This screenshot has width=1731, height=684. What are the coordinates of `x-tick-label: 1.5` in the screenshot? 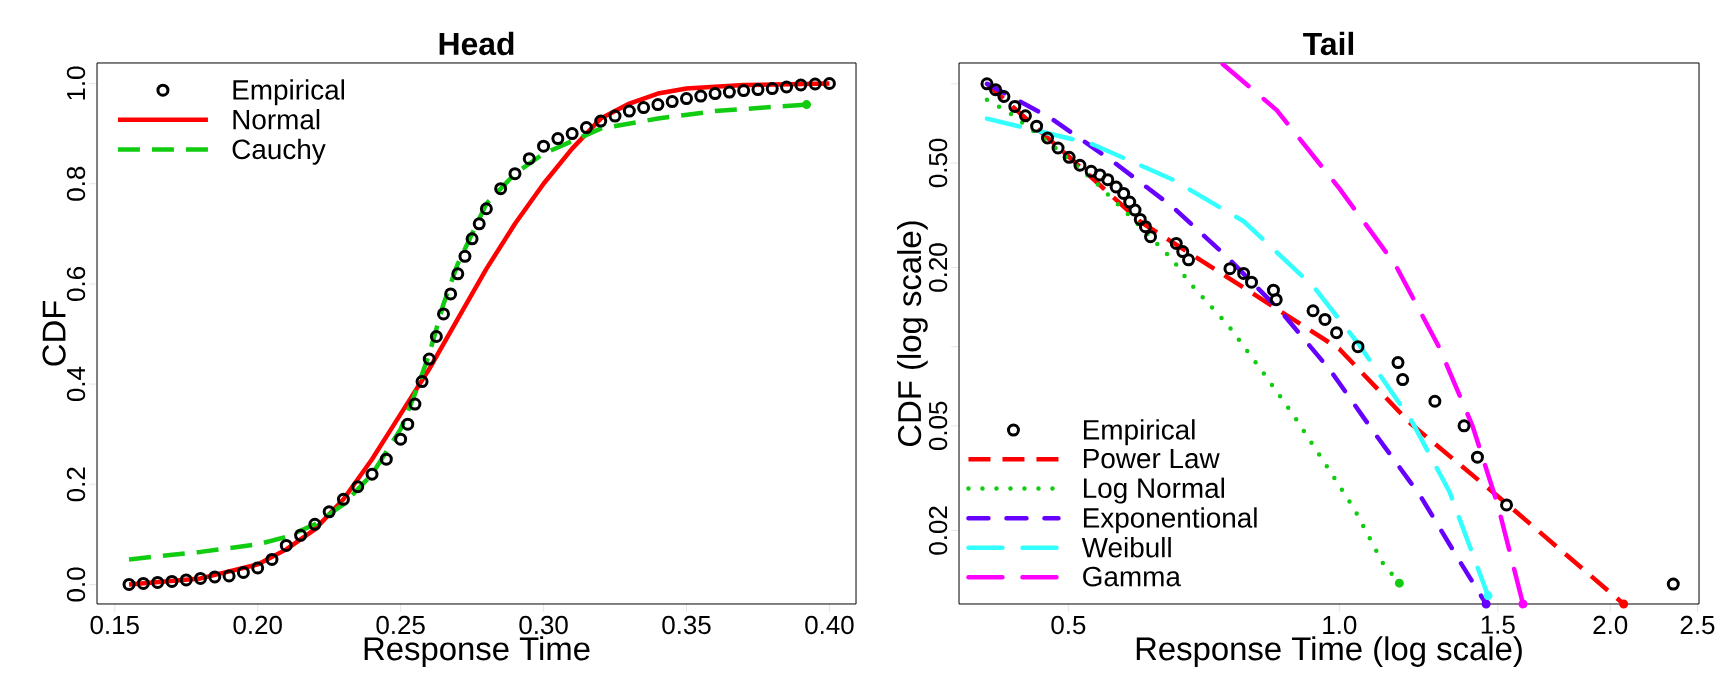 It's located at (1498, 624).